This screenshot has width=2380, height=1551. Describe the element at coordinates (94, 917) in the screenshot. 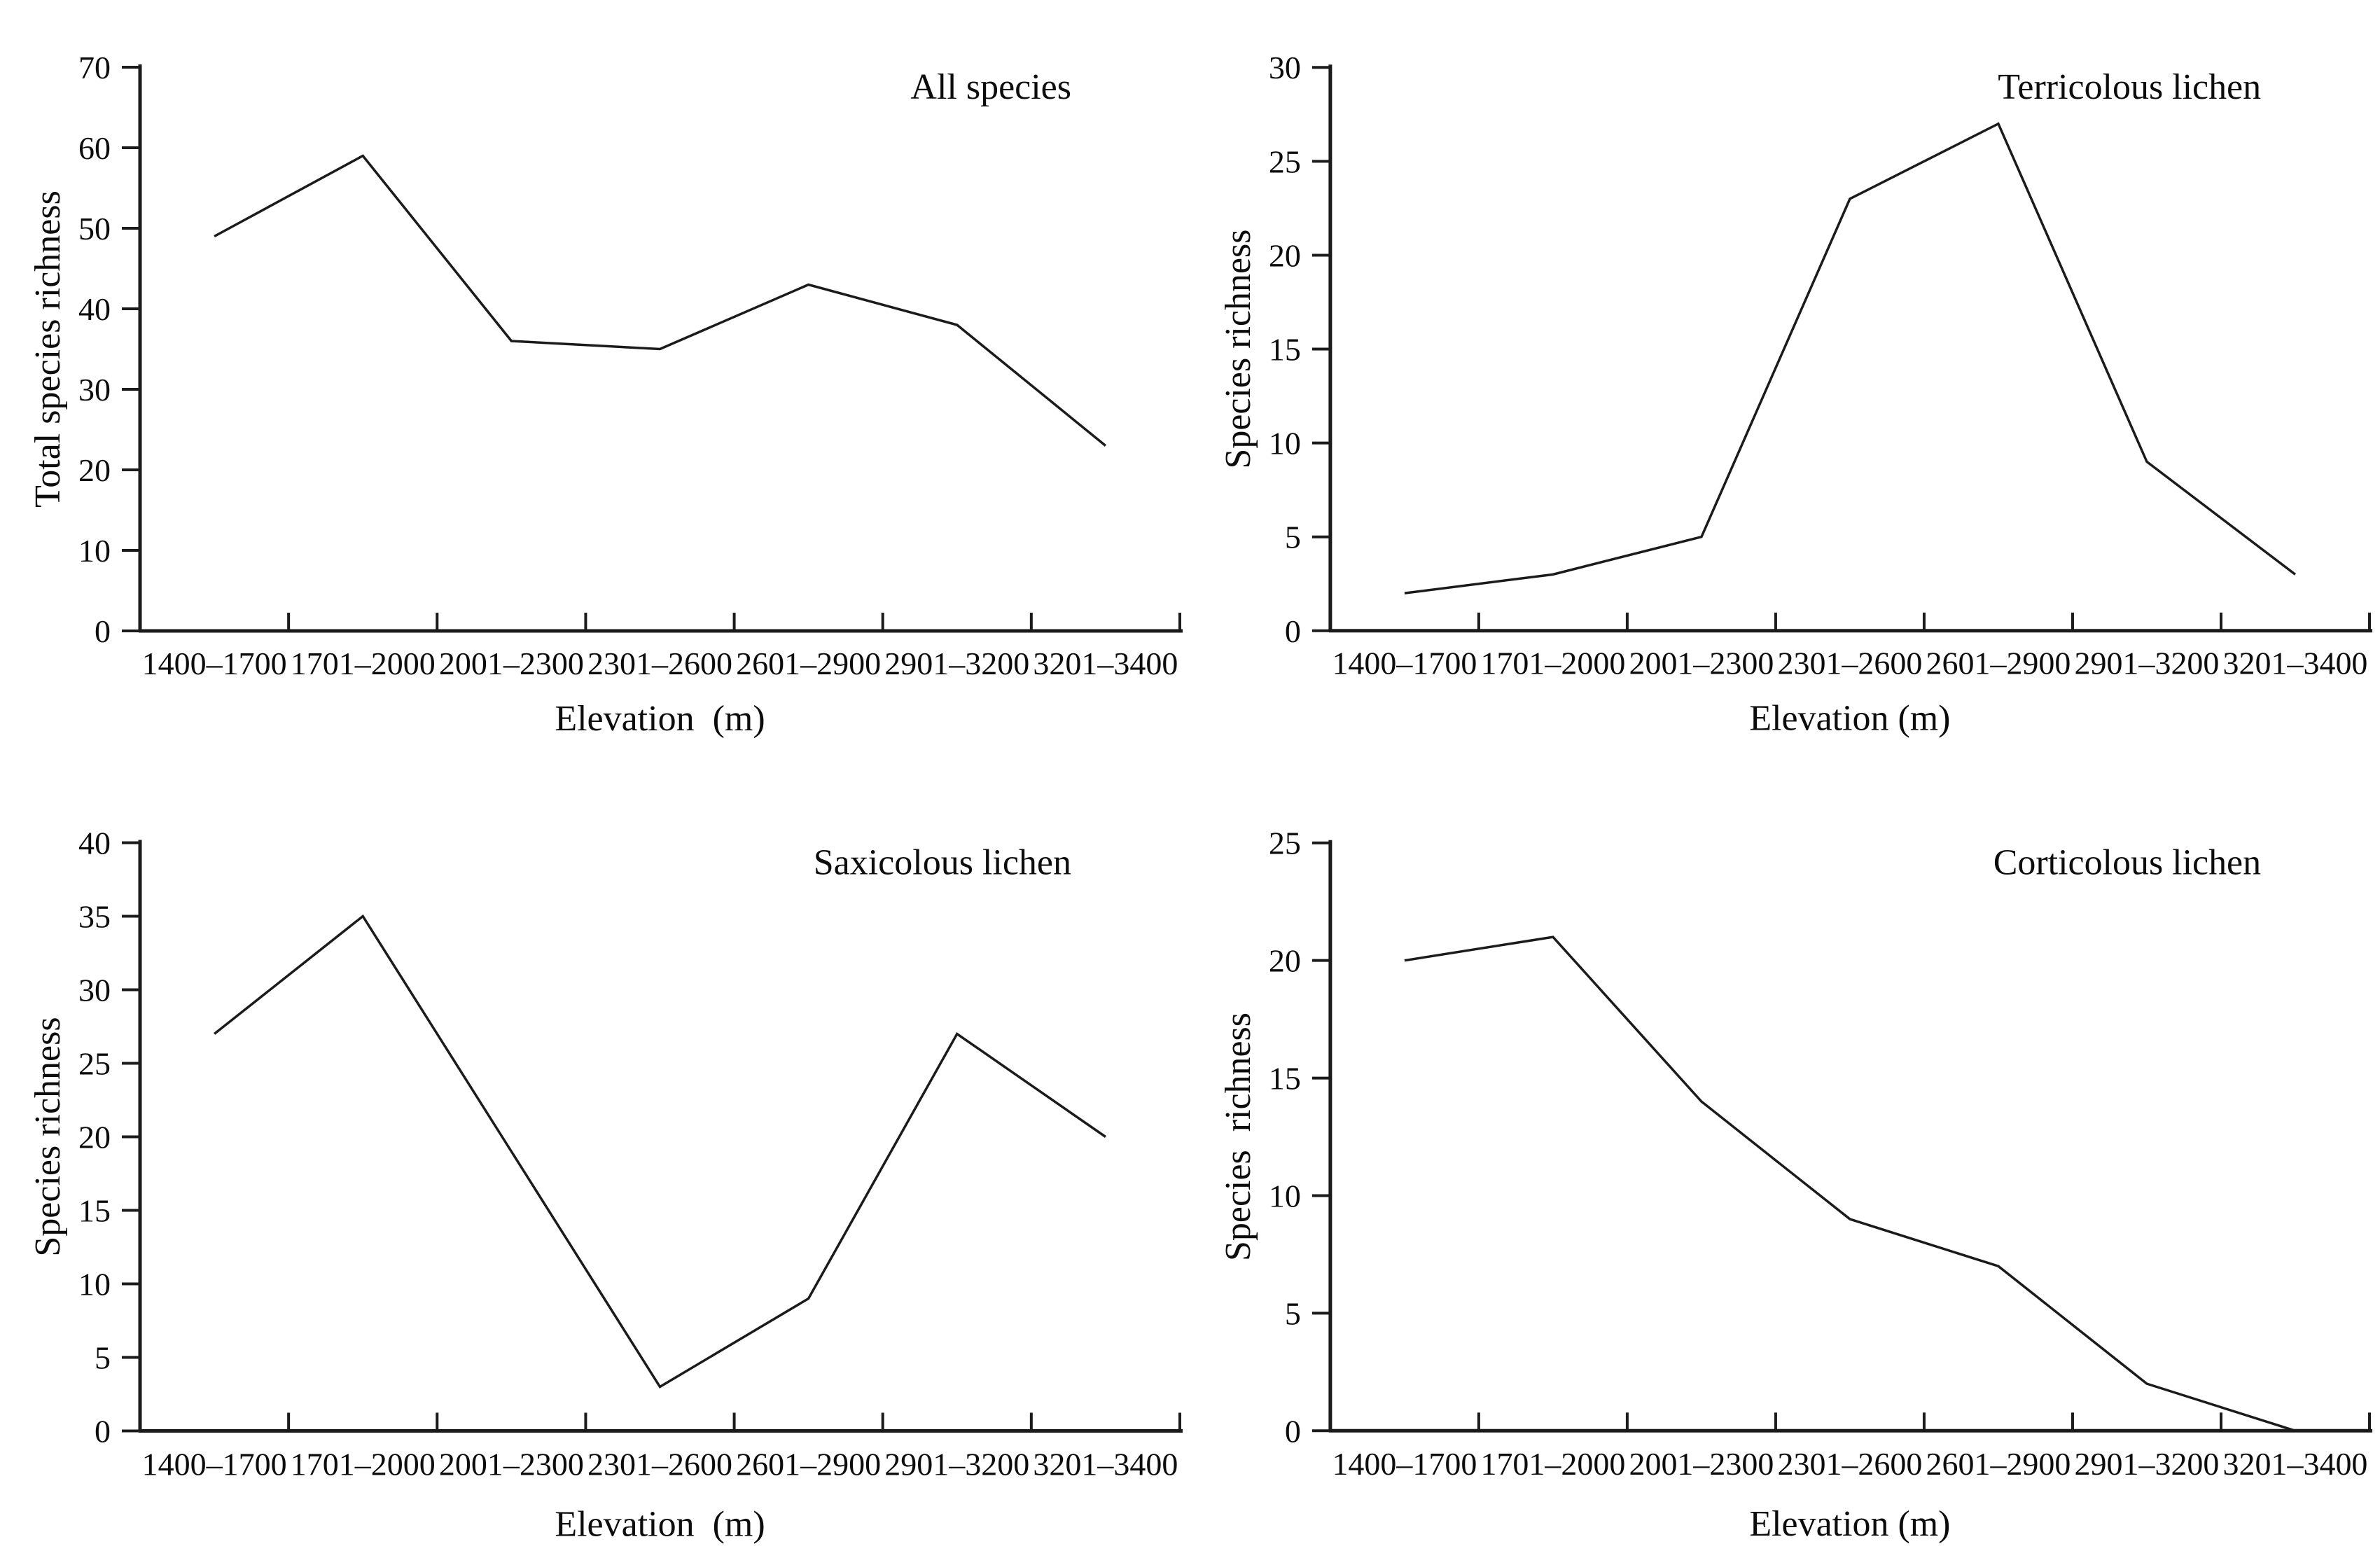

I see `y-tick-label: 35` at that location.